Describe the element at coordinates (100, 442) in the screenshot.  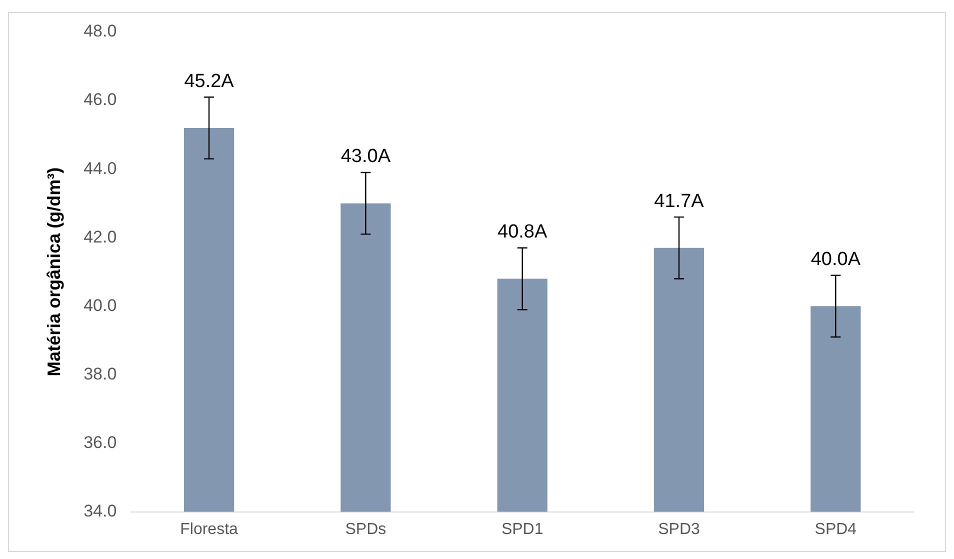
I see `y-tick-label: 36.0` at that location.